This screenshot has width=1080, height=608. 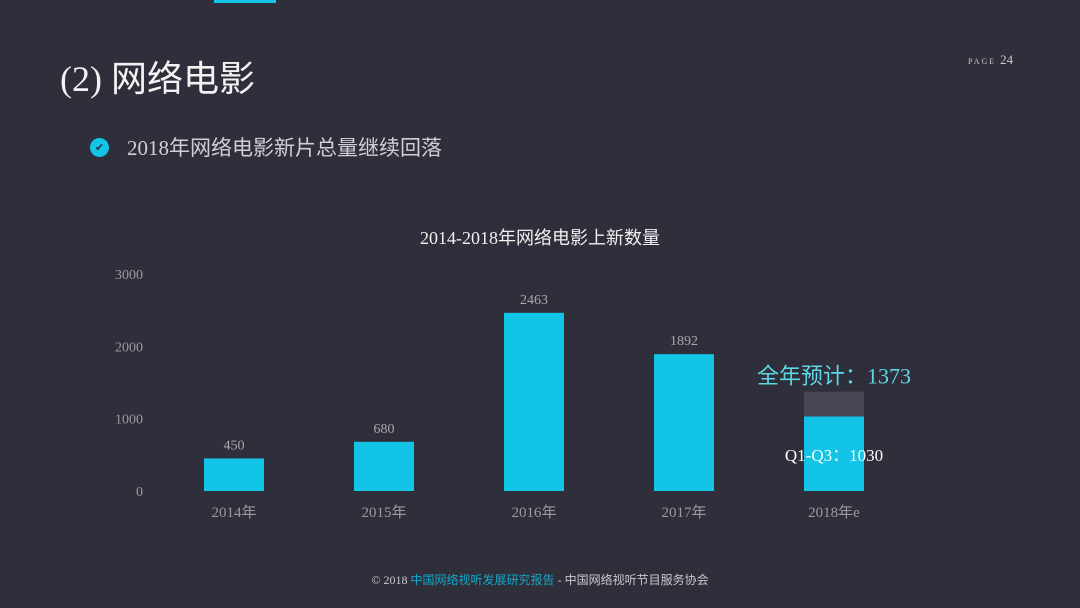 What do you see at coordinates (384, 429) in the screenshot?
I see `data-label: 680` at bounding box center [384, 429].